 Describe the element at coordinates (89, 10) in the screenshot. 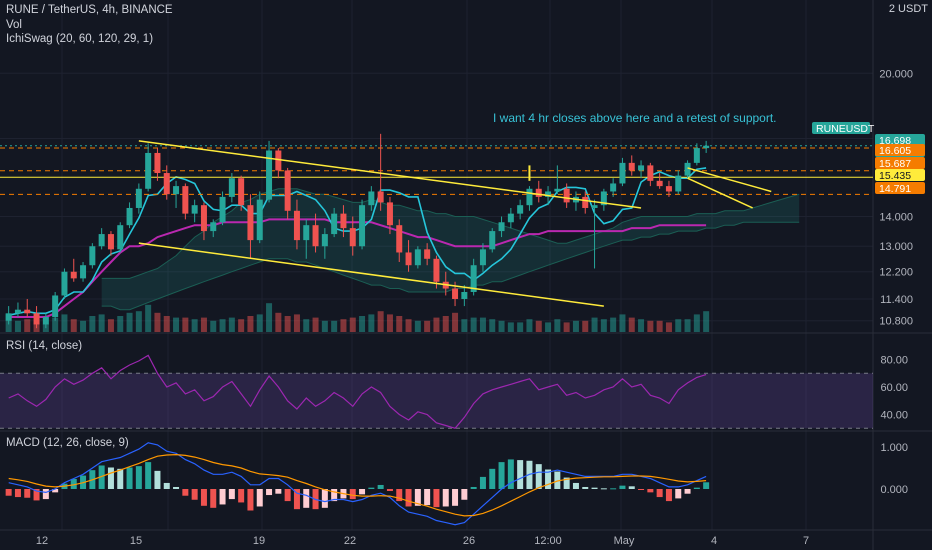

I see `symbol-title: RUNE / TetherUS, 4h, BINANCE` at that location.